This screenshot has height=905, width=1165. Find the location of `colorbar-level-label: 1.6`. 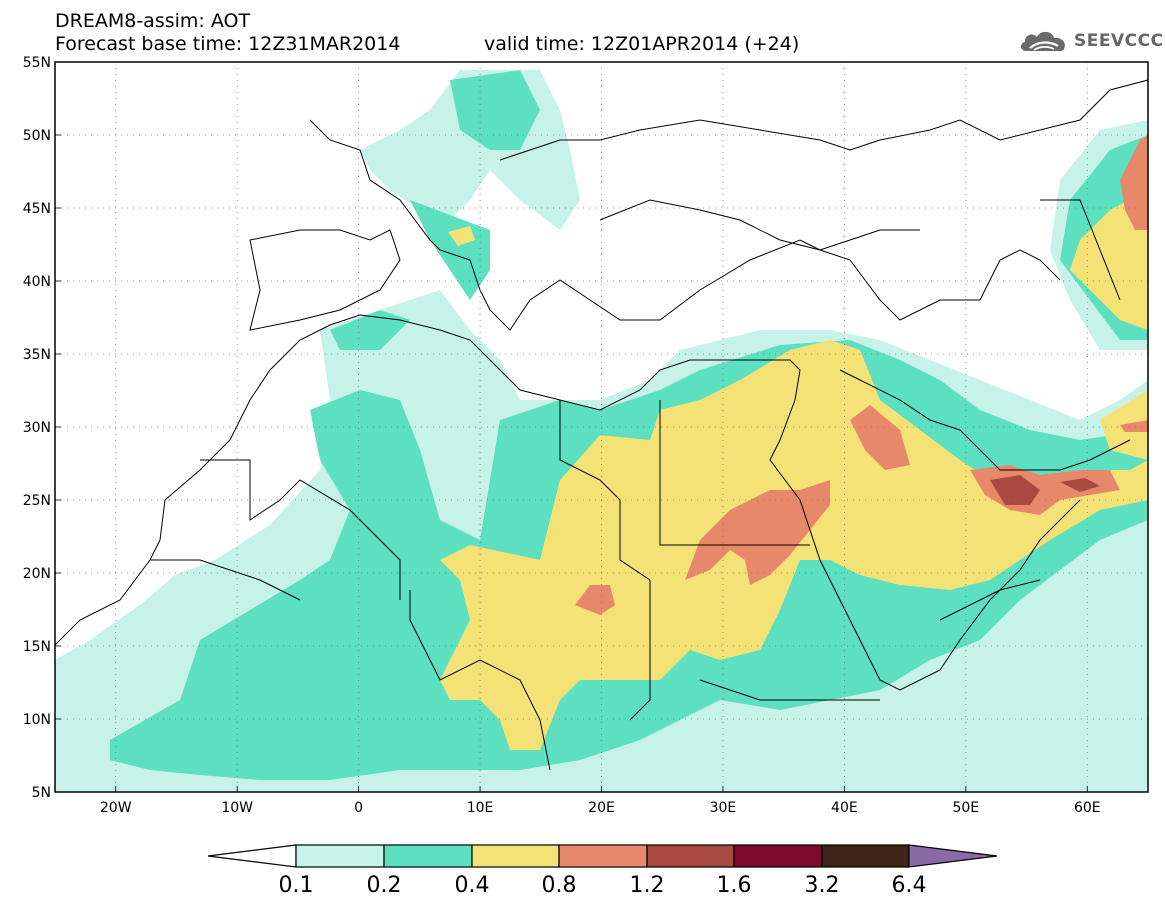

colorbar-level-label: 1.6 is located at coordinates (734, 885).